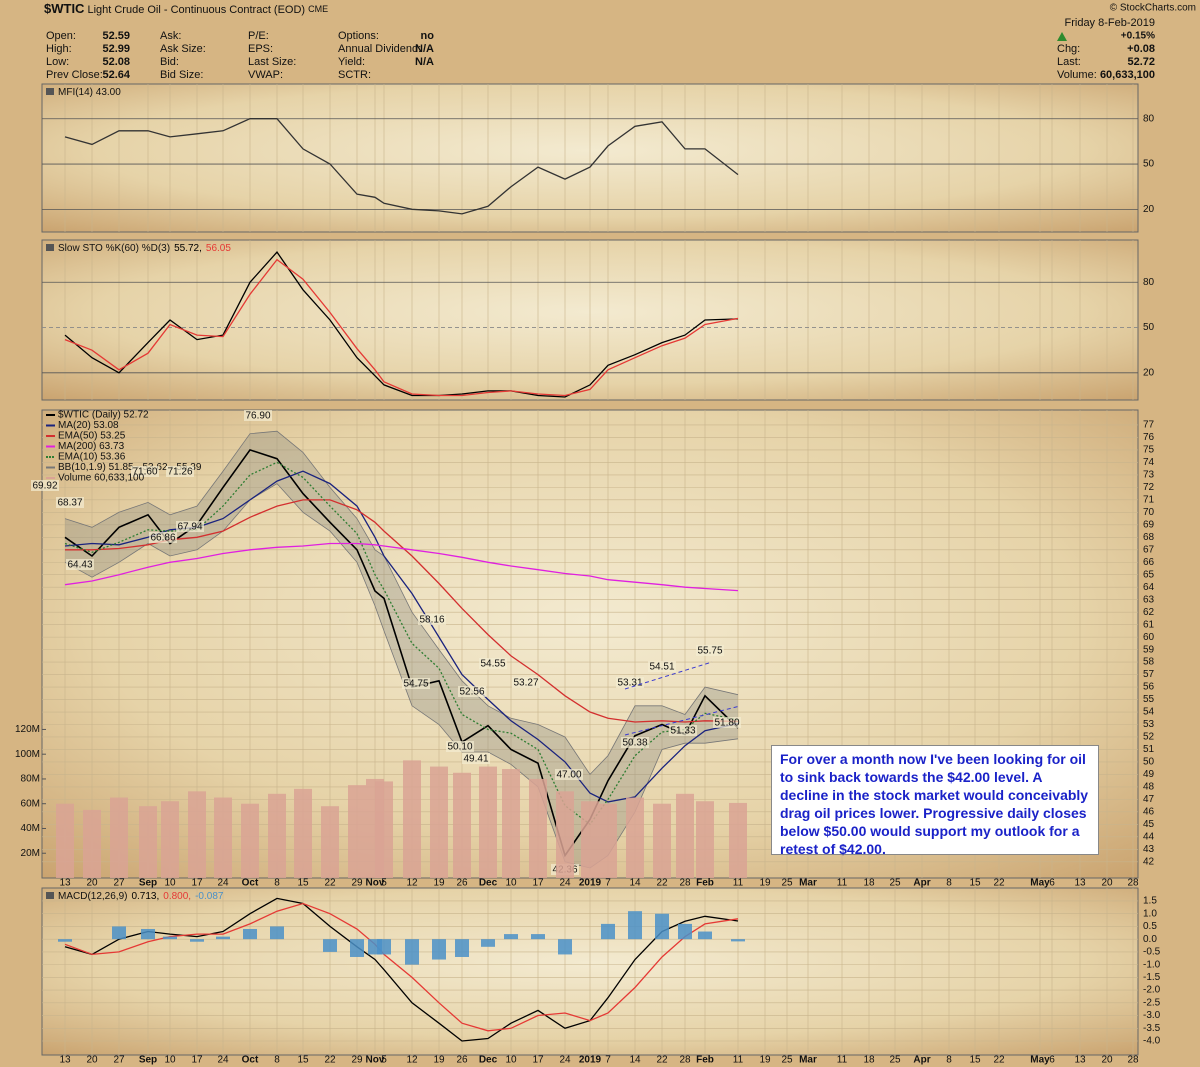 This screenshot has height=1067, width=1200. Describe the element at coordinates (189, 527) in the screenshot. I see `annotation: 67.94` at that location.